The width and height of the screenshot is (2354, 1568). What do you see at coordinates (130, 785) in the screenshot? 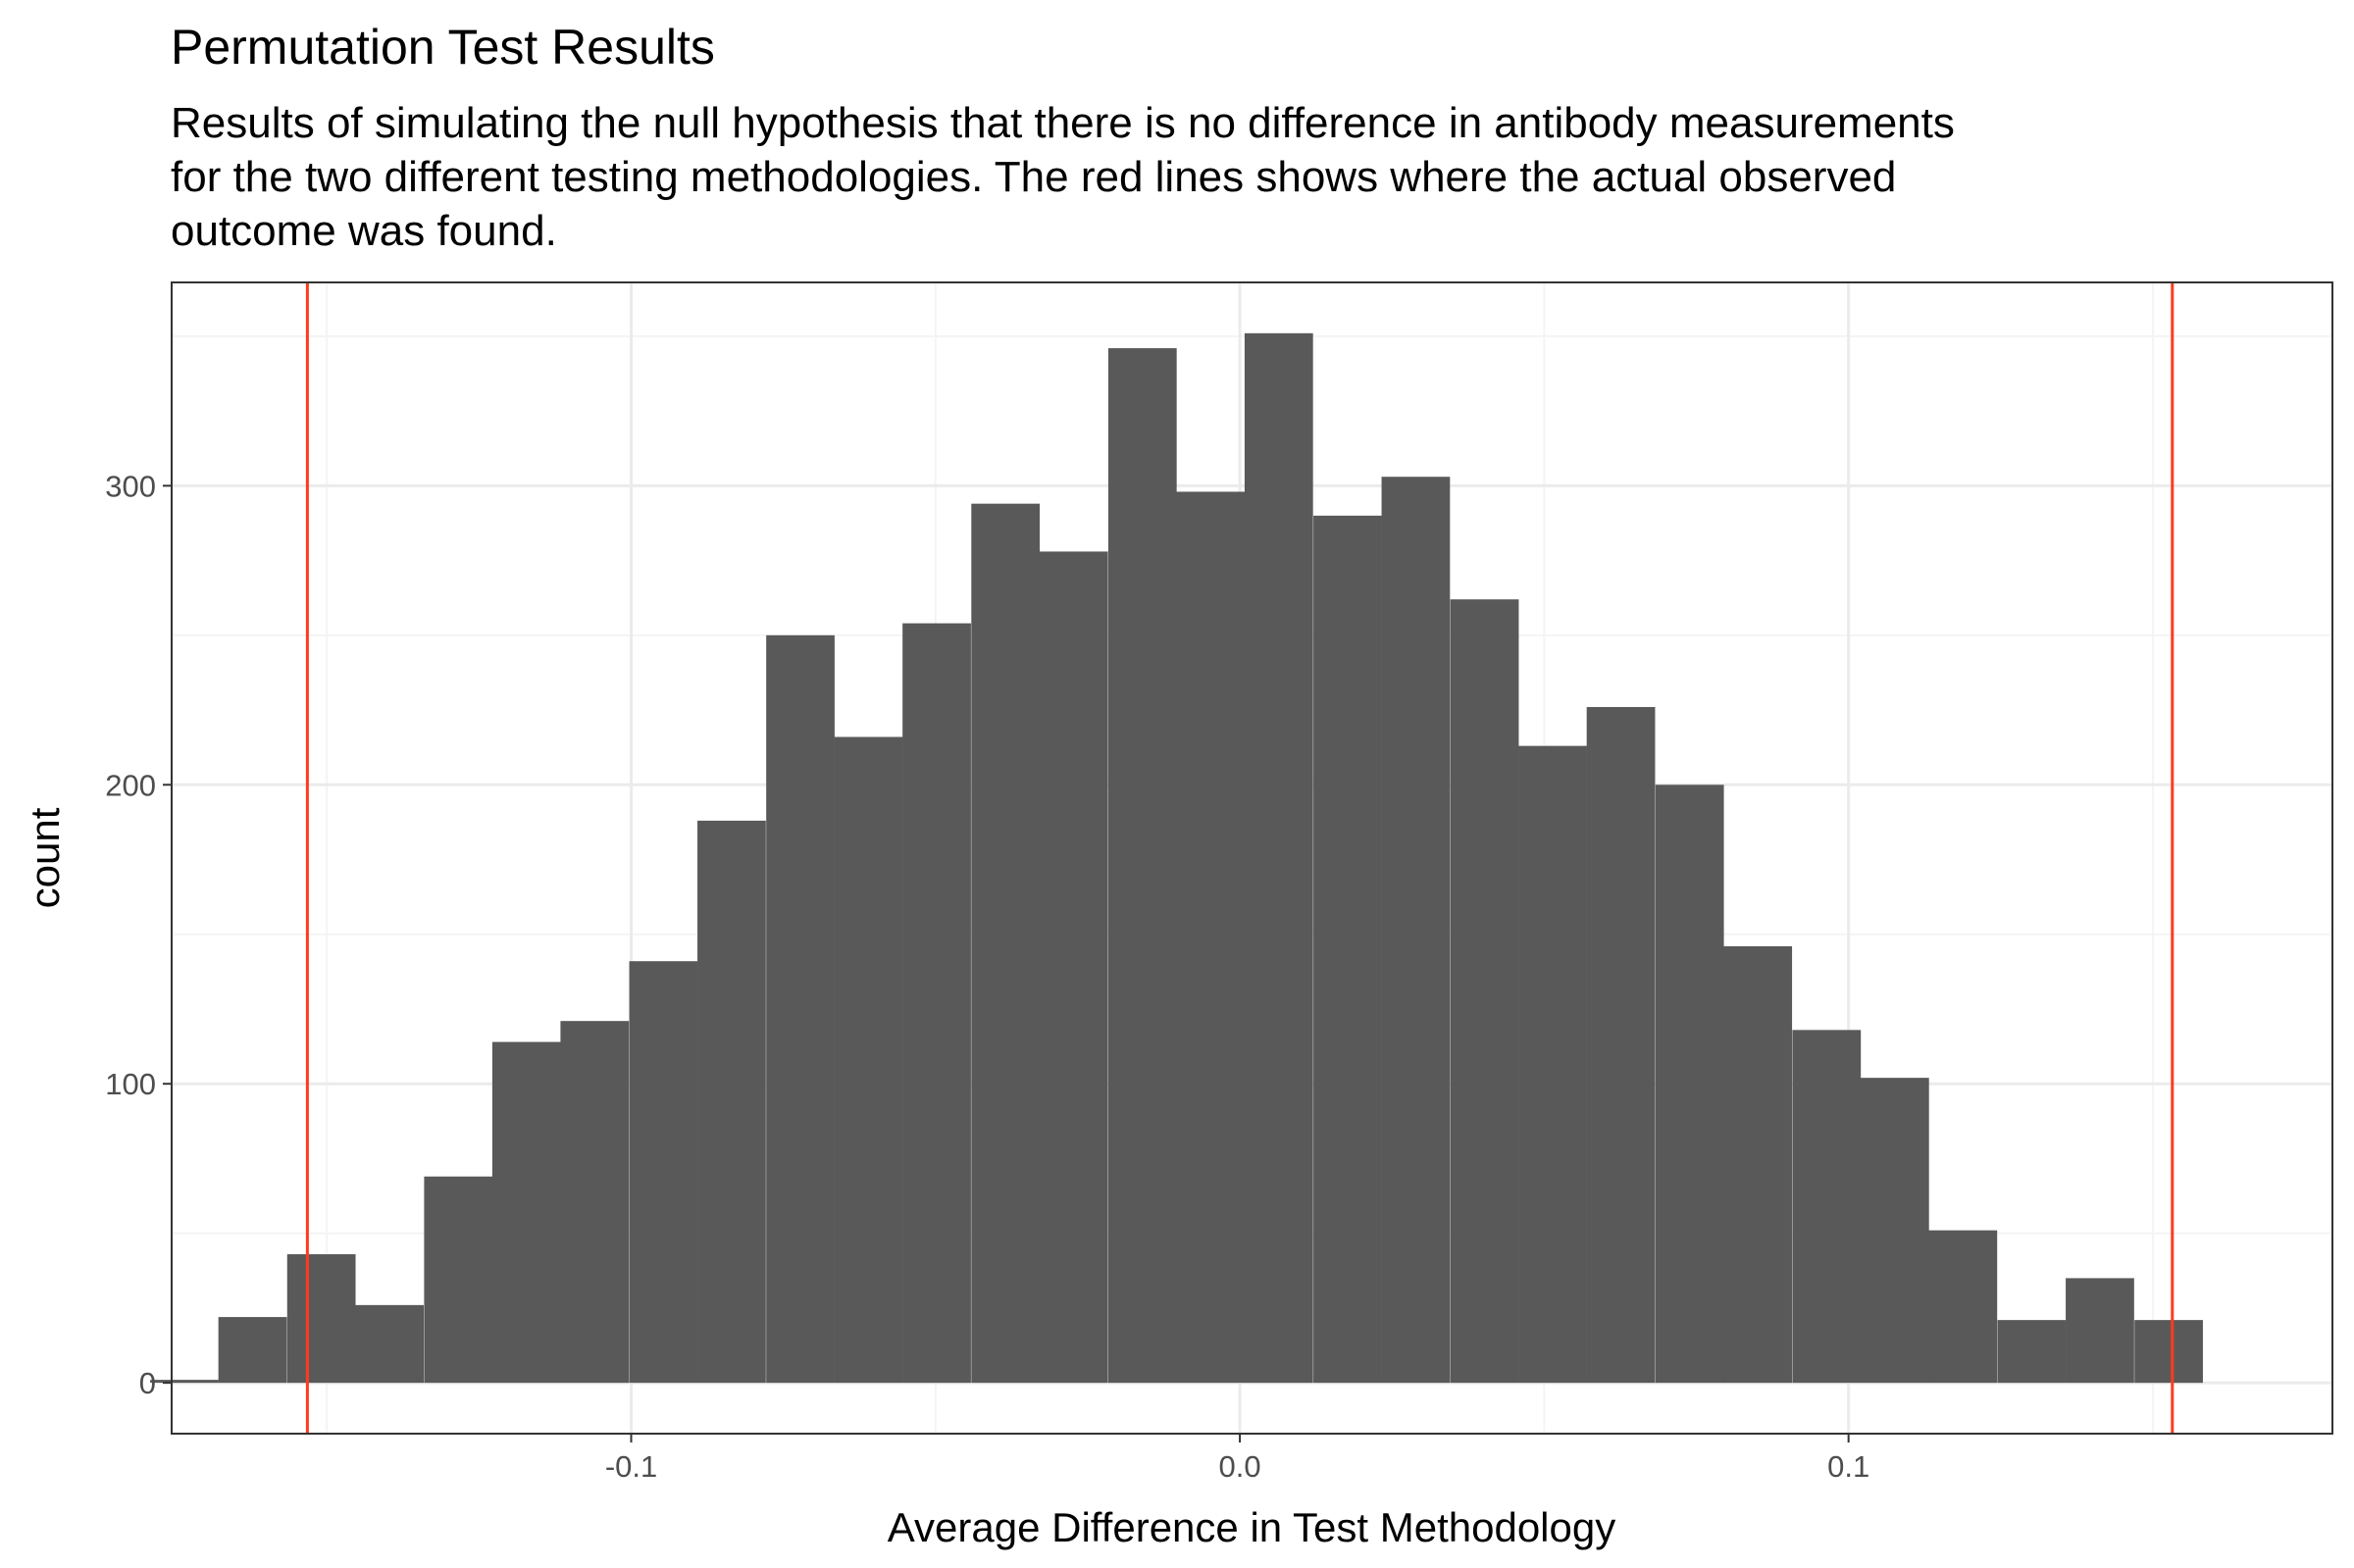
I see `y-tick-label: 200` at bounding box center [130, 785].